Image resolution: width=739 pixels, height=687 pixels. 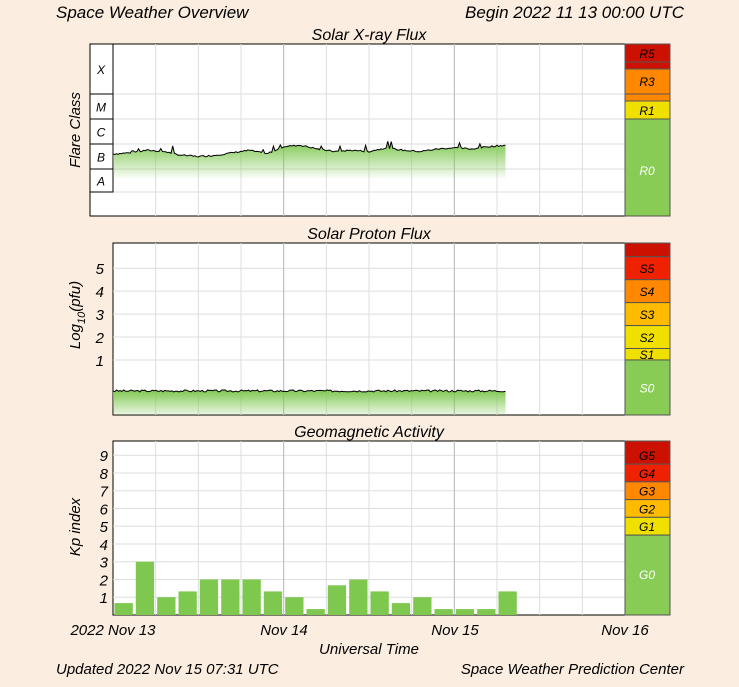 What do you see at coordinates (101, 158) in the screenshot?
I see `flare-class-b: B` at bounding box center [101, 158].